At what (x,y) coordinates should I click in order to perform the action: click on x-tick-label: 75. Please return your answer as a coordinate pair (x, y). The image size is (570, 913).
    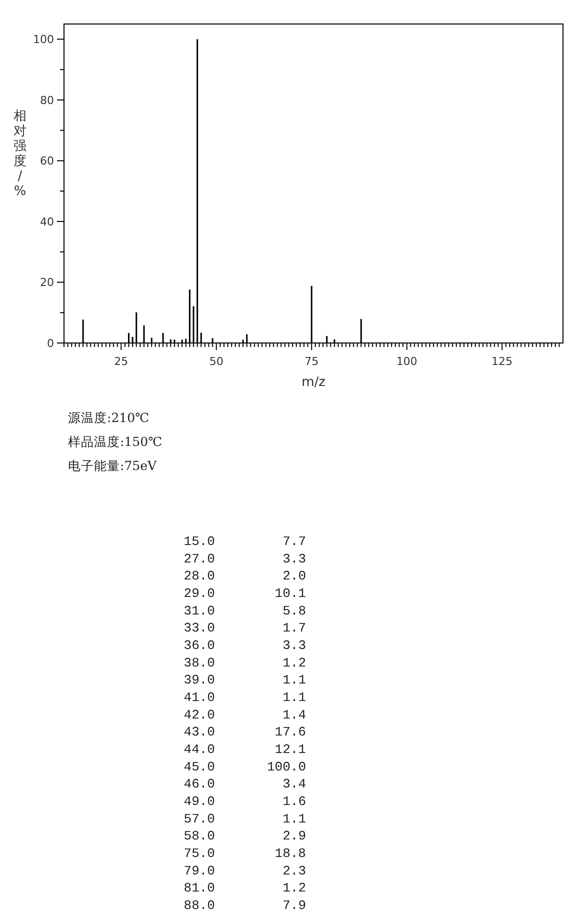
    Looking at the image, I should click on (311, 361).